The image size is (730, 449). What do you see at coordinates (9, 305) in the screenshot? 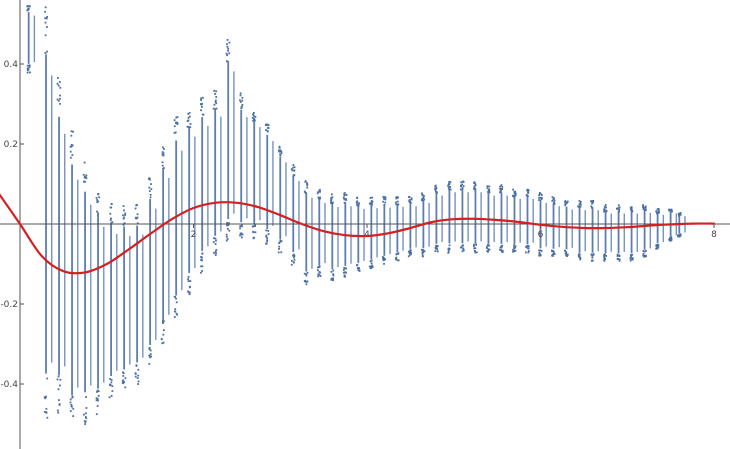
I see `y-tick-label: -0.2` at bounding box center [9, 305].